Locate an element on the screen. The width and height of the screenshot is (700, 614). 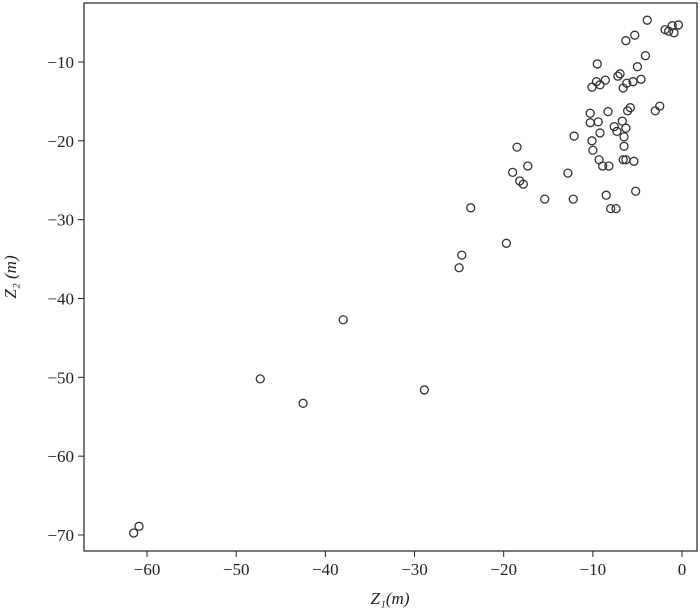
x-tick-label: −10 is located at coordinates (593, 569).